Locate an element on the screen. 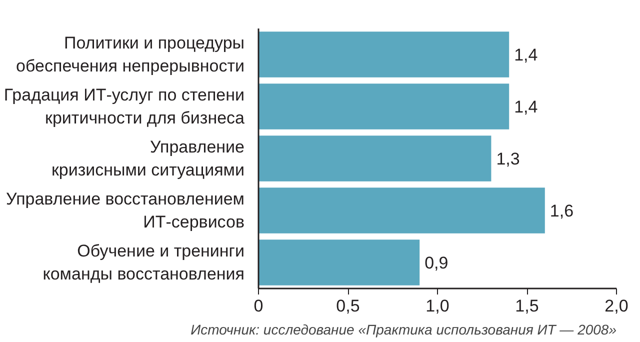 Image resolution: width=640 pixels, height=342 pixels. y-tick-label: Управление восстановлением ИТ-сервисов is located at coordinates (125, 211).